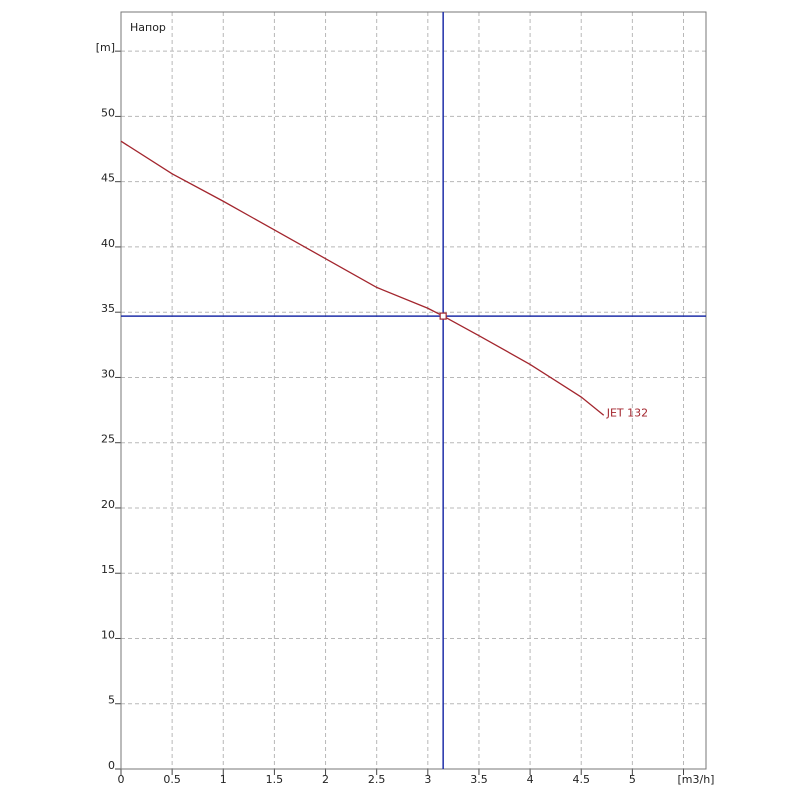 This screenshot has height=804, width=800. Describe the element at coordinates (108, 504) in the screenshot. I see `y-tick-label: 20` at that location.